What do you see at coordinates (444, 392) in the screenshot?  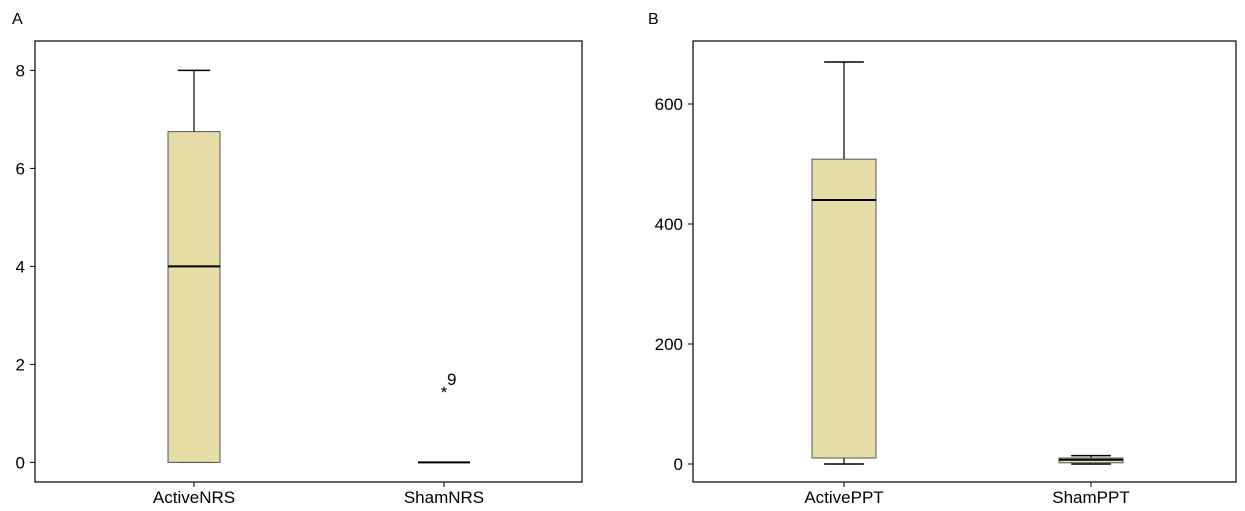 I see `outlier-marker: *` at bounding box center [444, 392].